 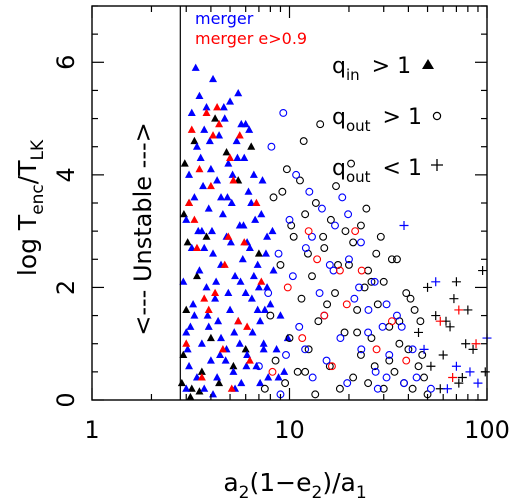 I want to click on legend-merger-high-e: merger e>0.9, so click(x=251, y=38).